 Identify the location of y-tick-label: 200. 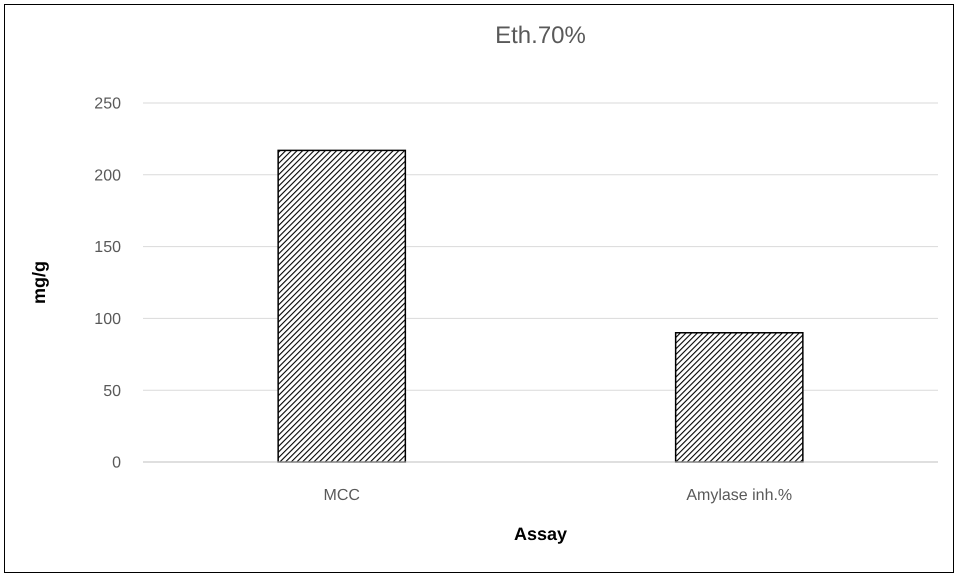
(108, 175).